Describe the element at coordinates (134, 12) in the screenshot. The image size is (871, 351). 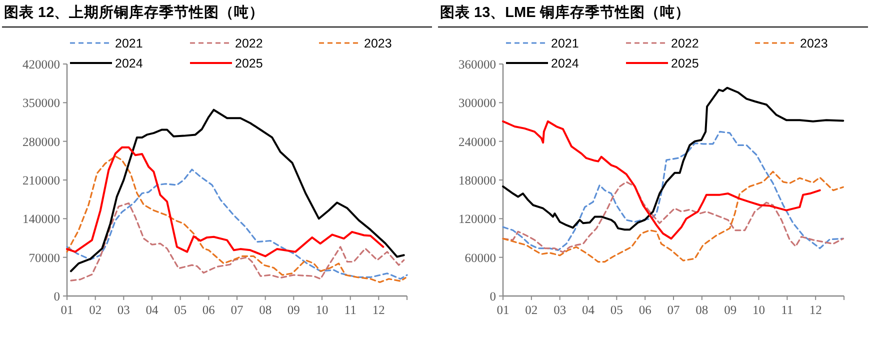
I see `chart-title: 图表 12、上期所铜库存季节性图（吨）` at that location.